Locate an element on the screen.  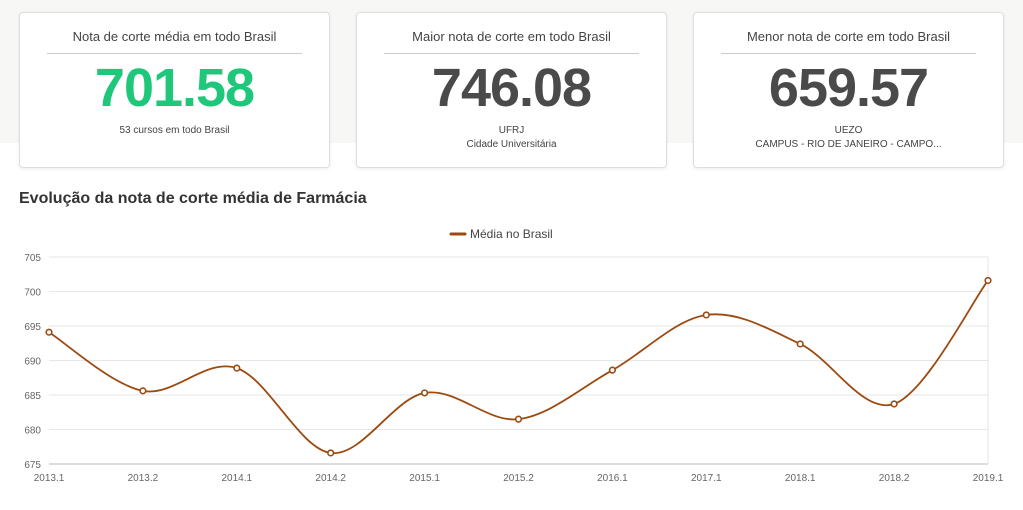
x-tick-label: 2018.2 is located at coordinates (894, 478).